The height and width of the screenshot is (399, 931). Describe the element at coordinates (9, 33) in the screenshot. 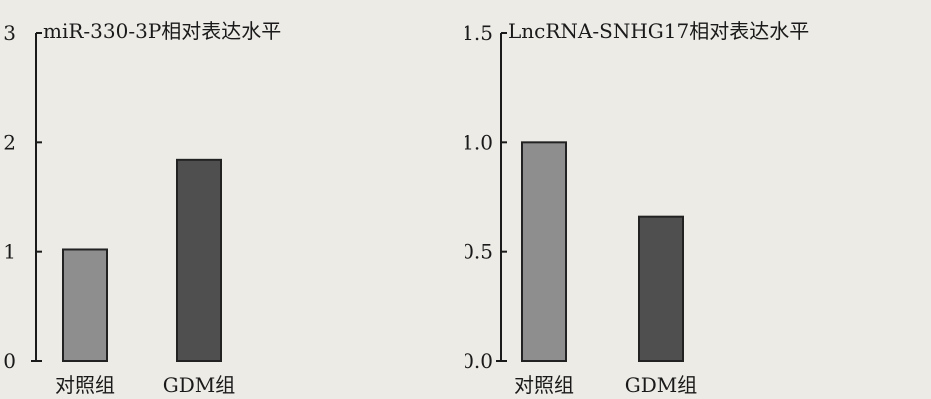

I see `y-tick-label: 3` at that location.